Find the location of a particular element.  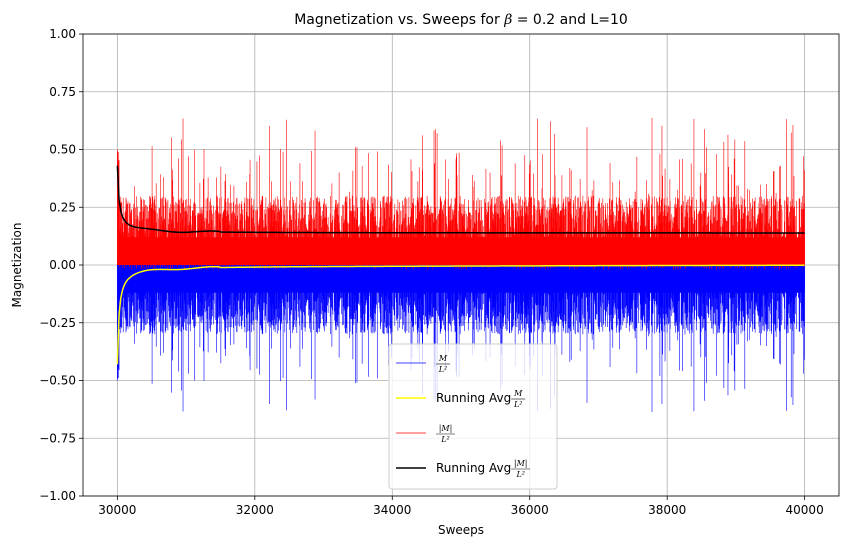

series-3-band is located at coordinates (461, 251).